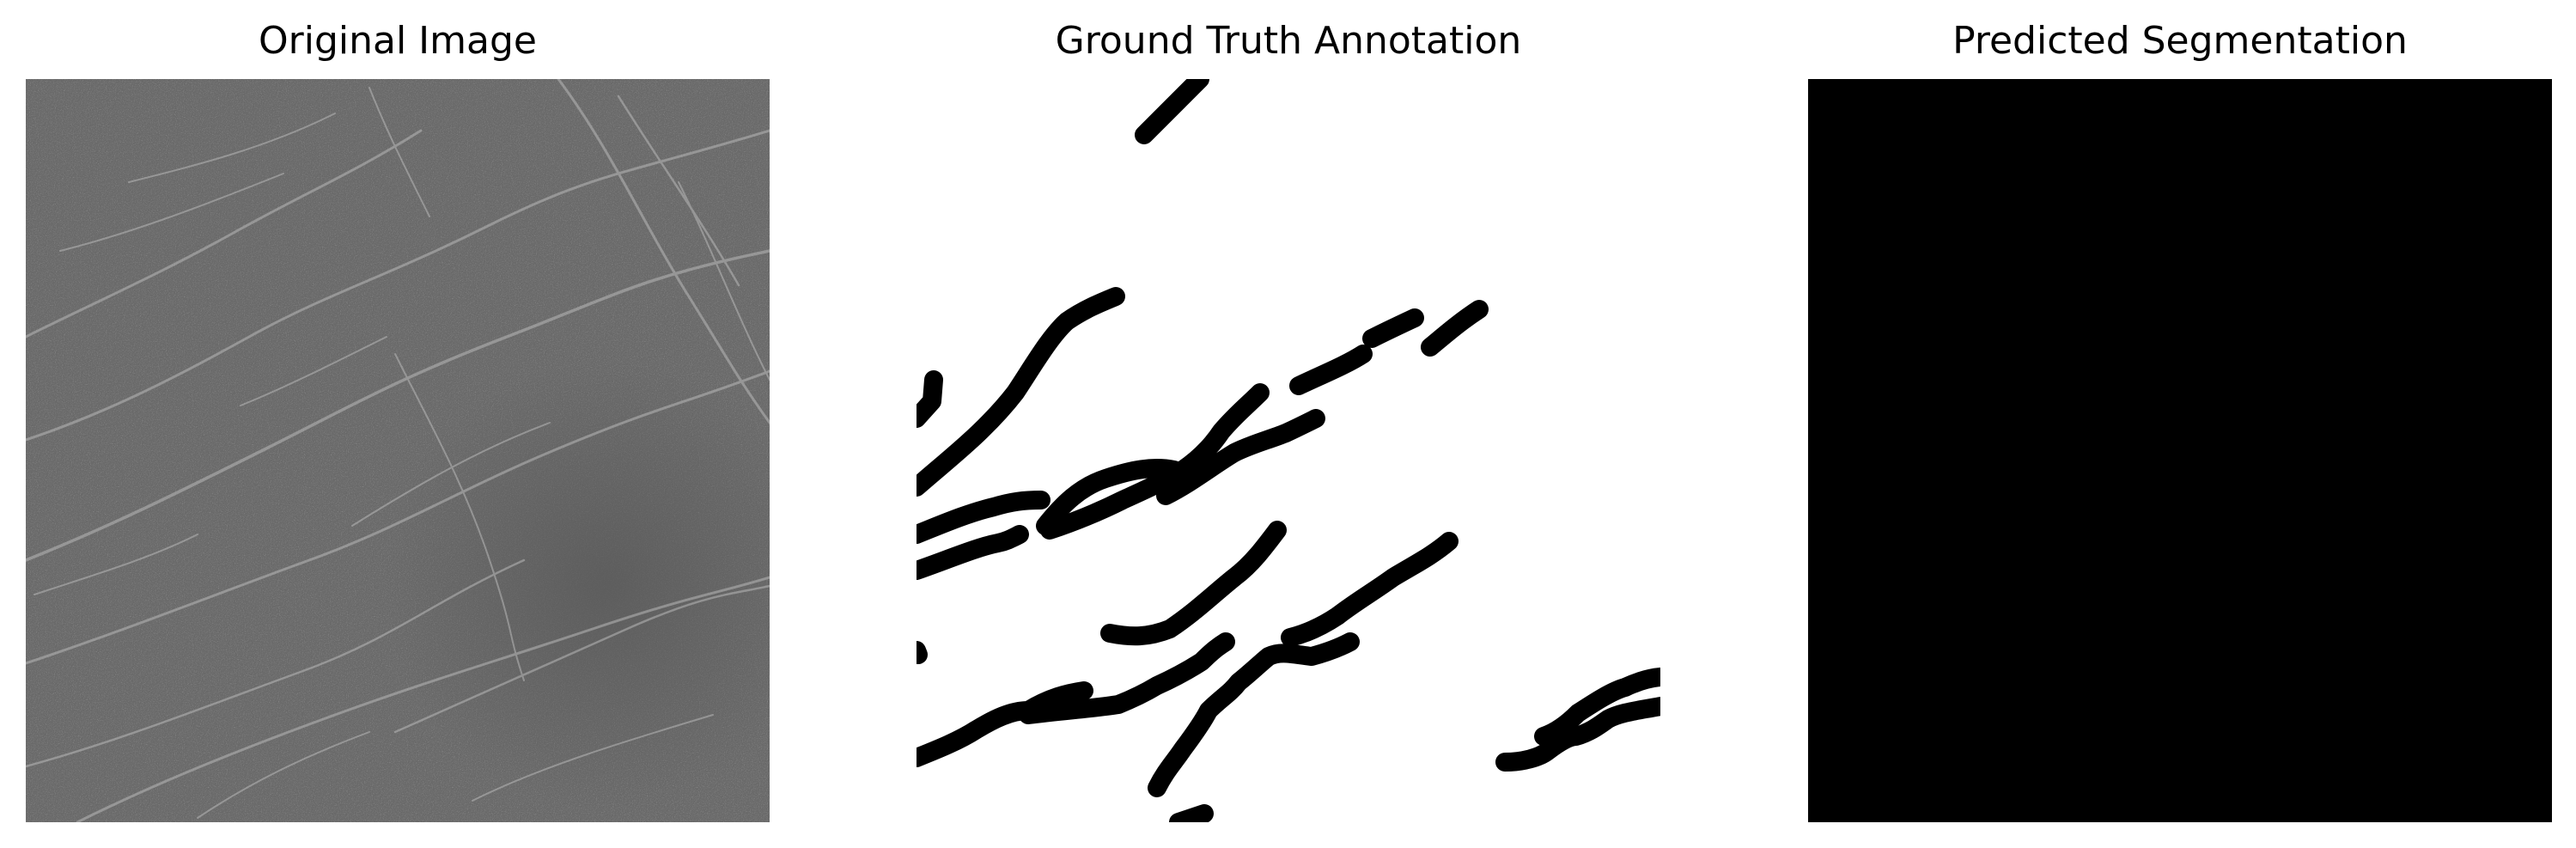 Image resolution: width=2576 pixels, height=848 pixels. Describe the element at coordinates (1288, 41) in the screenshot. I see `panel-title-ground-truth: Ground Truth Annotation` at that location.